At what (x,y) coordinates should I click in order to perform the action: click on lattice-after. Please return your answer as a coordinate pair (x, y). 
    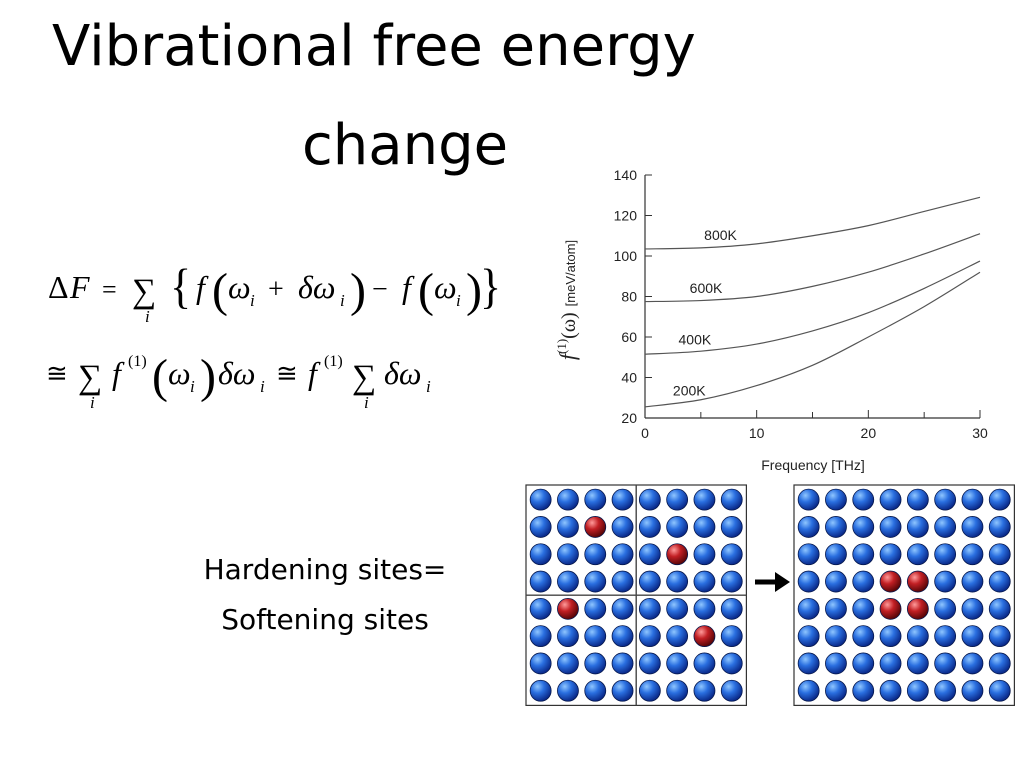
    Looking at the image, I should click on (904, 595).